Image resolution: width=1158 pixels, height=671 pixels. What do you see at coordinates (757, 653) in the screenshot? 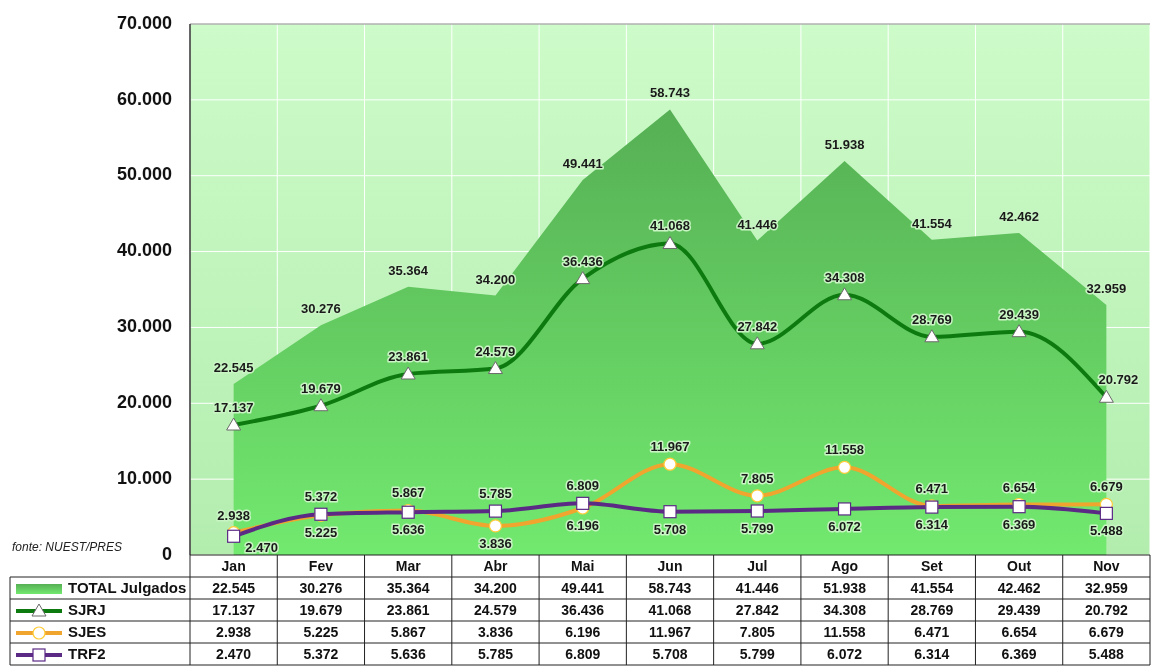
I see `data-label: 5.799` at bounding box center [757, 653].